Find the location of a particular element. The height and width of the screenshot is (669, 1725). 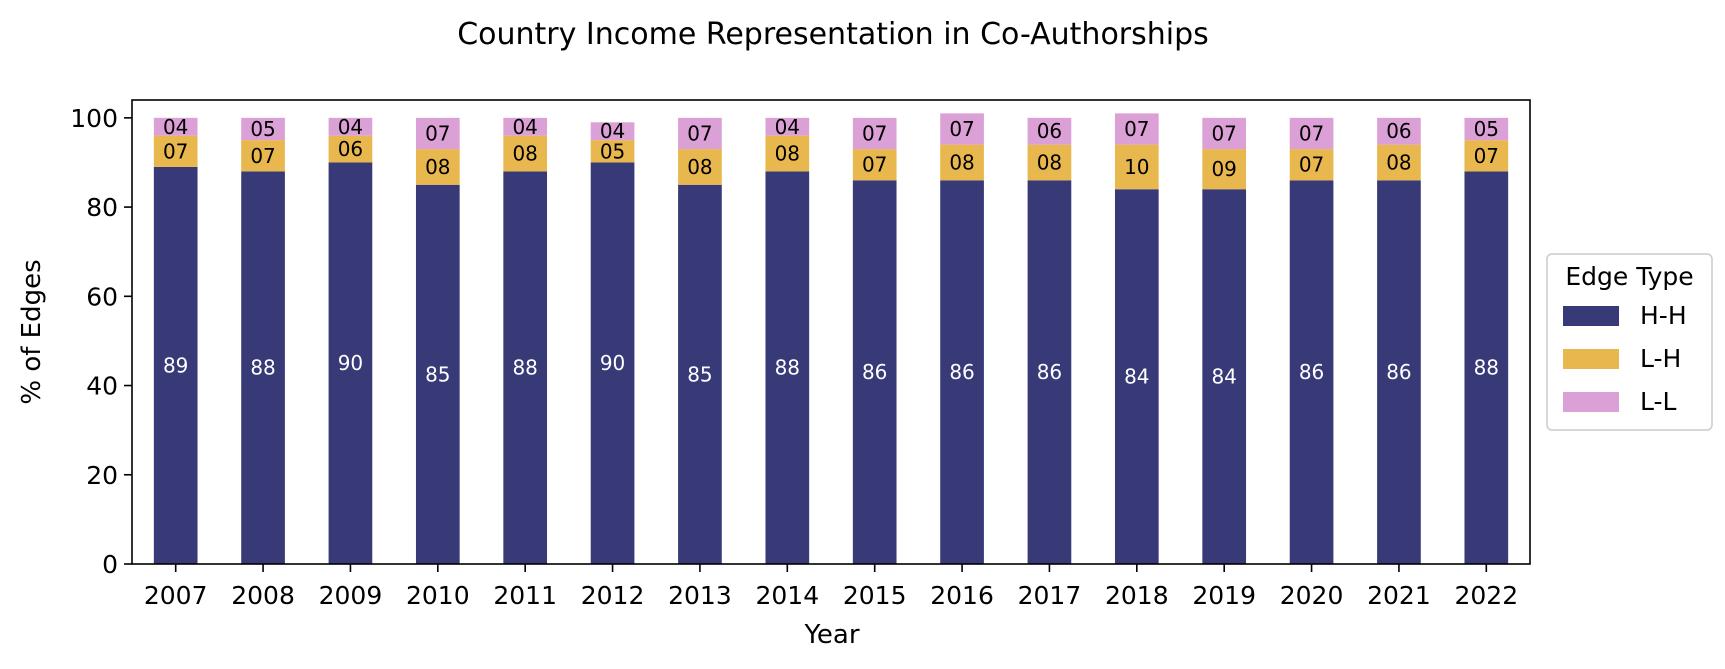

bar-h-h-2015 is located at coordinates (874, 372).